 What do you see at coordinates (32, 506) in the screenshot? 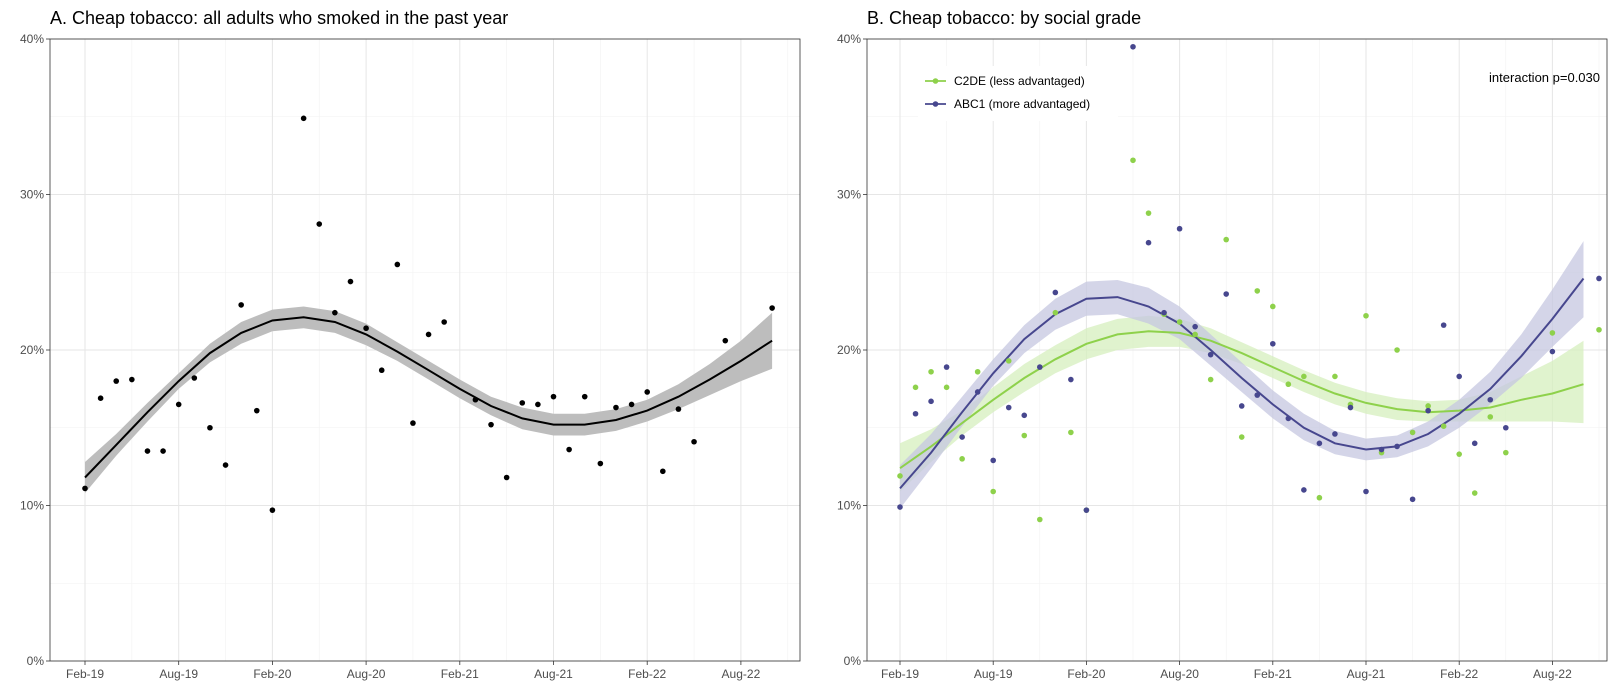
I see `y-tick-label: 10%` at bounding box center [32, 506].